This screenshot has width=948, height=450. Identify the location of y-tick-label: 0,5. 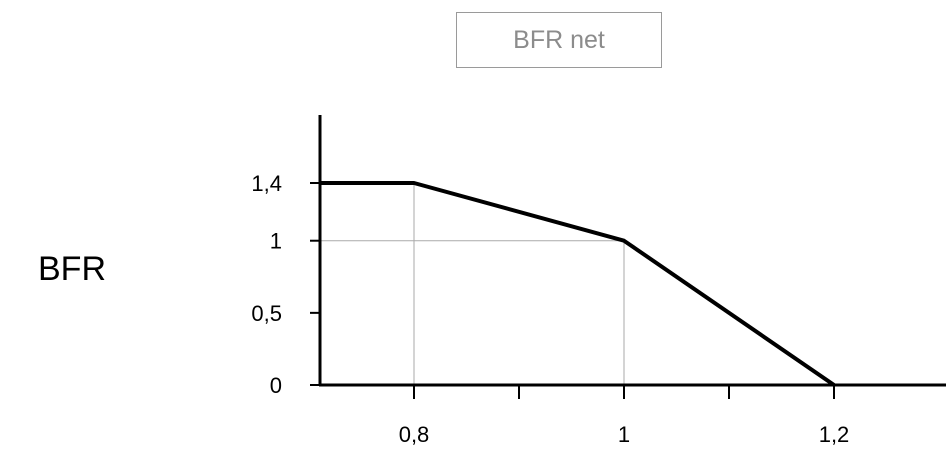
(266, 313).